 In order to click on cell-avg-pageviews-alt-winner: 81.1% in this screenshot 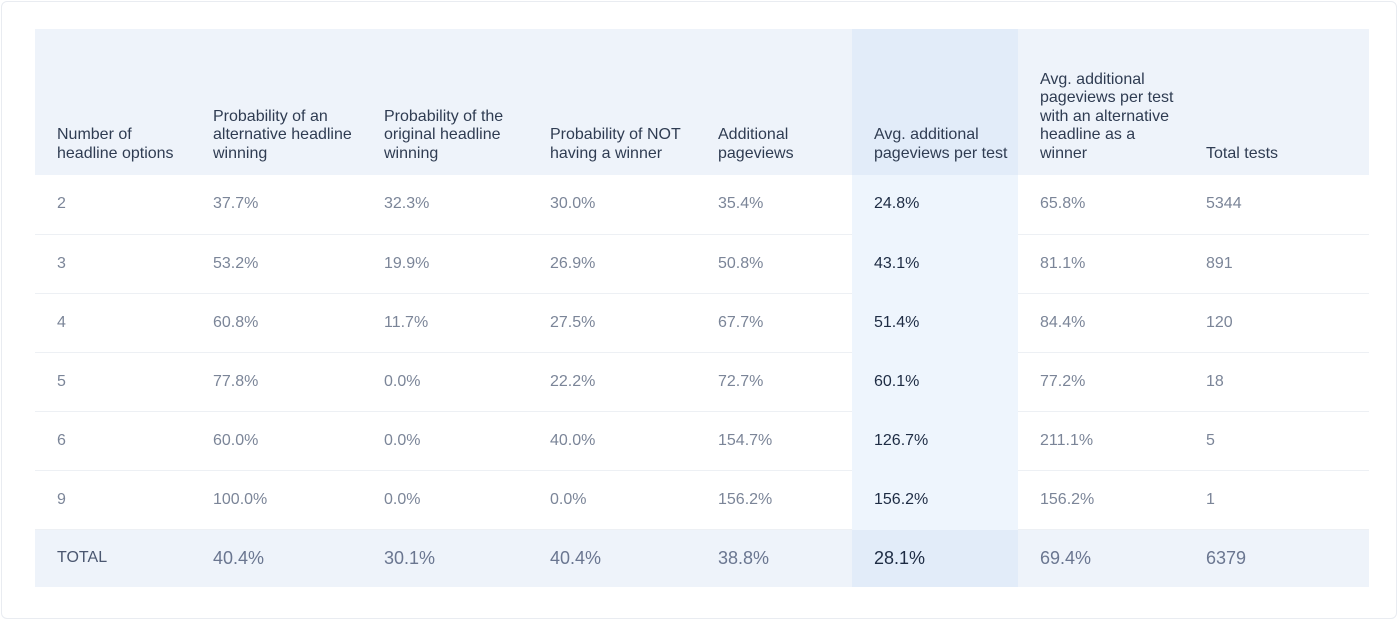, I will do `click(1101, 264)`.